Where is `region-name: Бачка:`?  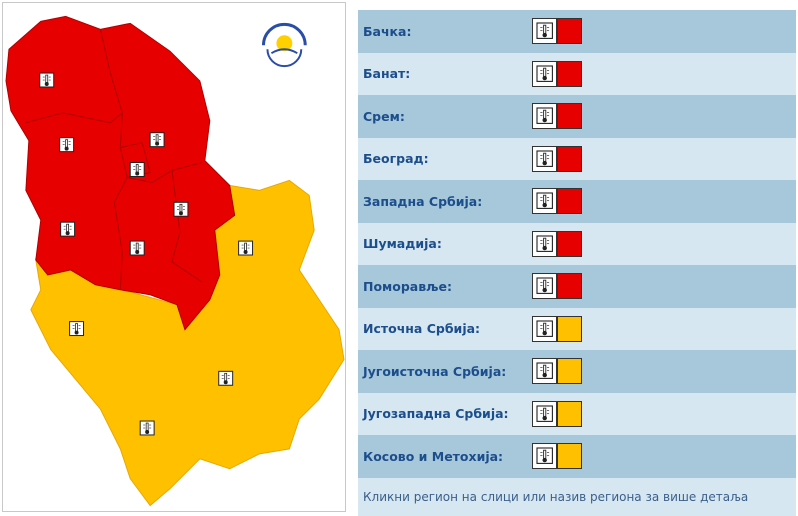
region-name: Бачка: is located at coordinates (387, 31).